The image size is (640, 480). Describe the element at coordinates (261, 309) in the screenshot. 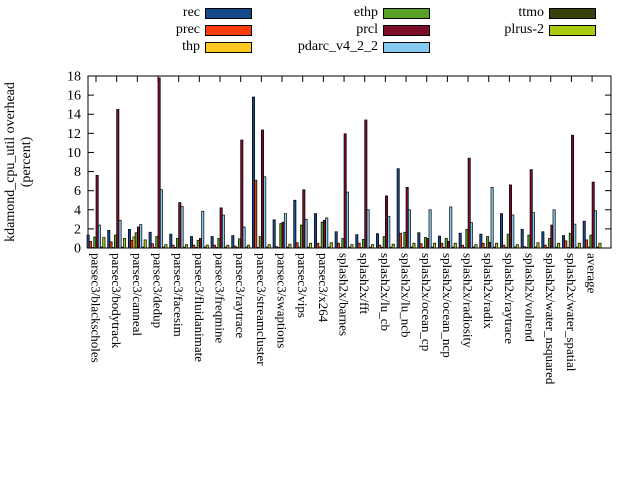

I see `x-tick-label: parsec3/streamcluster` at that location.